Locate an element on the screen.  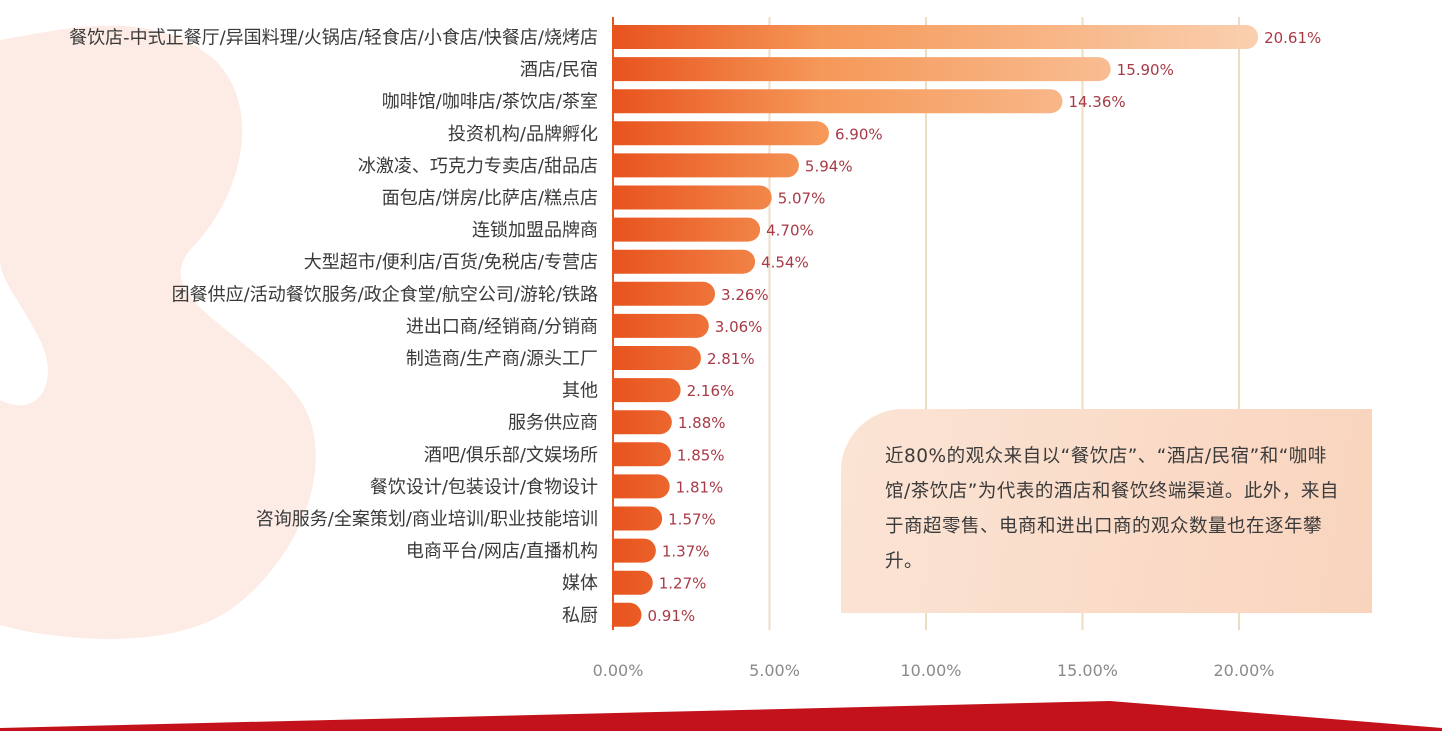
value-label: 2.81% is located at coordinates (731, 359).